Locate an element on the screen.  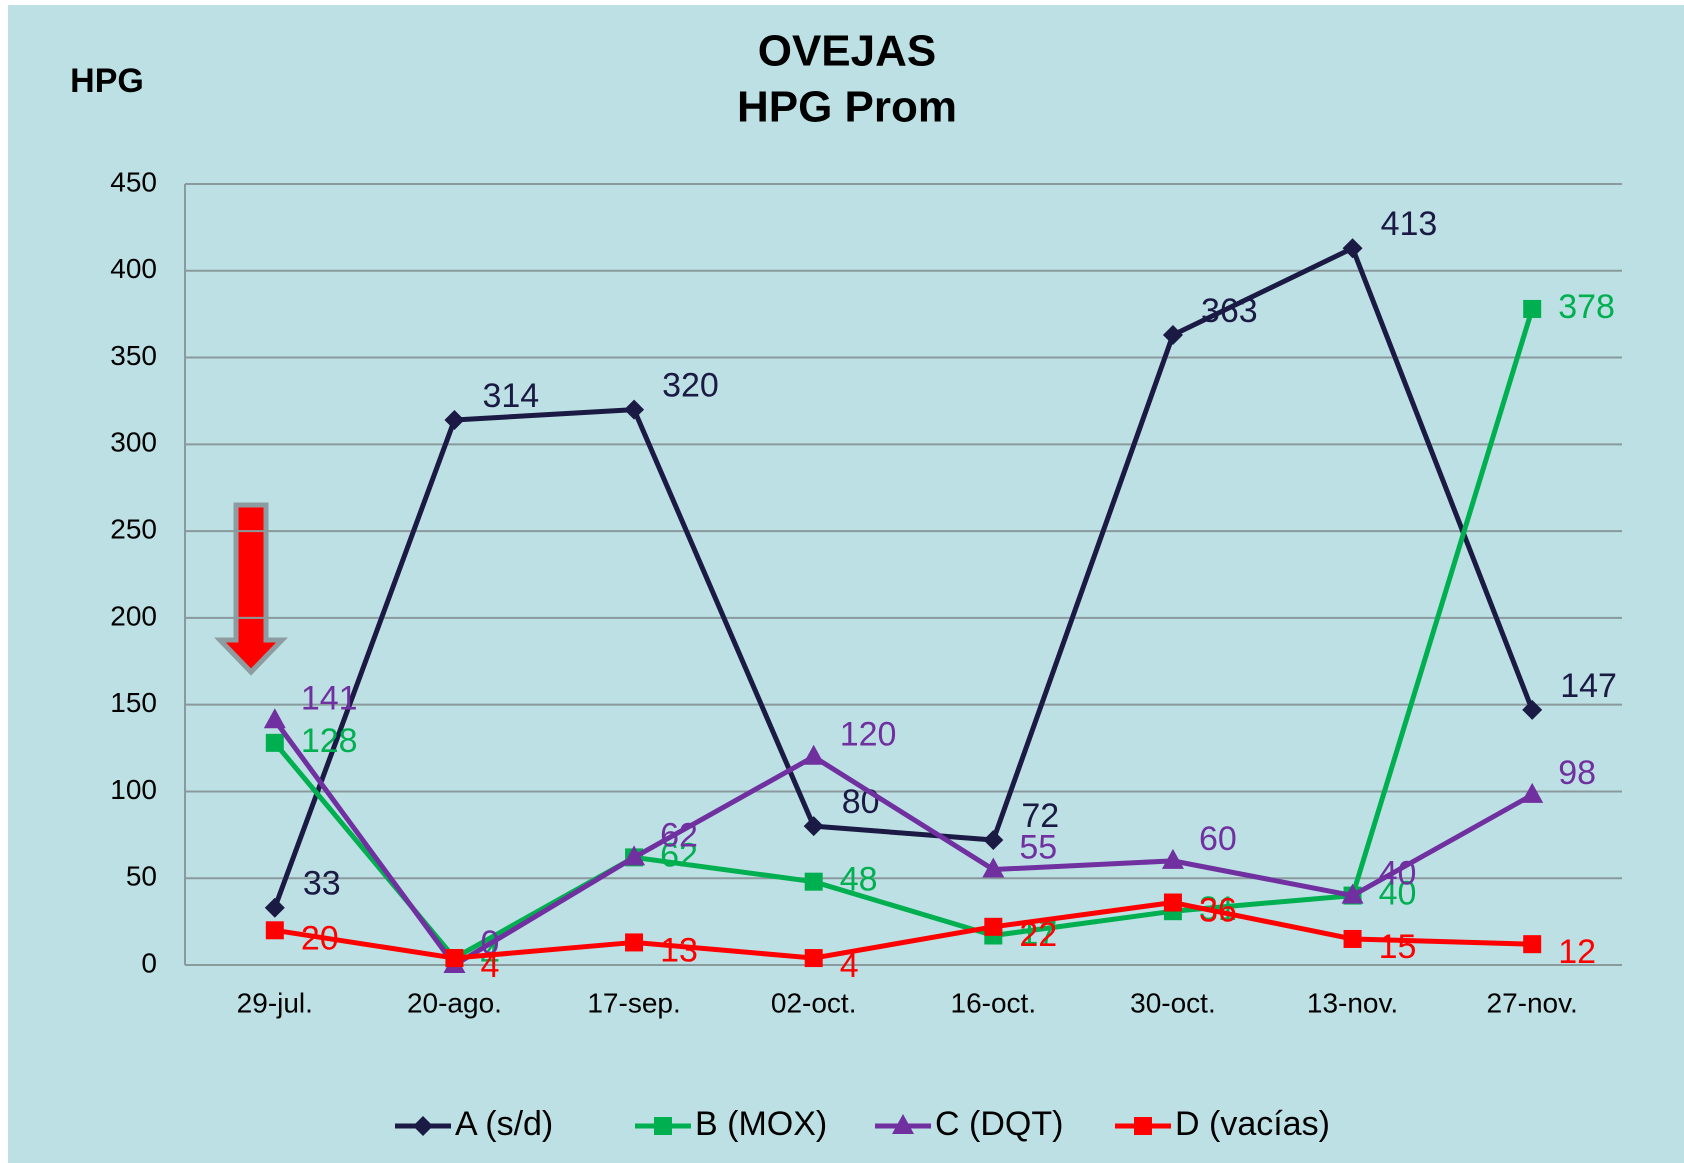
y-tick-label: 100 is located at coordinates (133, 789).